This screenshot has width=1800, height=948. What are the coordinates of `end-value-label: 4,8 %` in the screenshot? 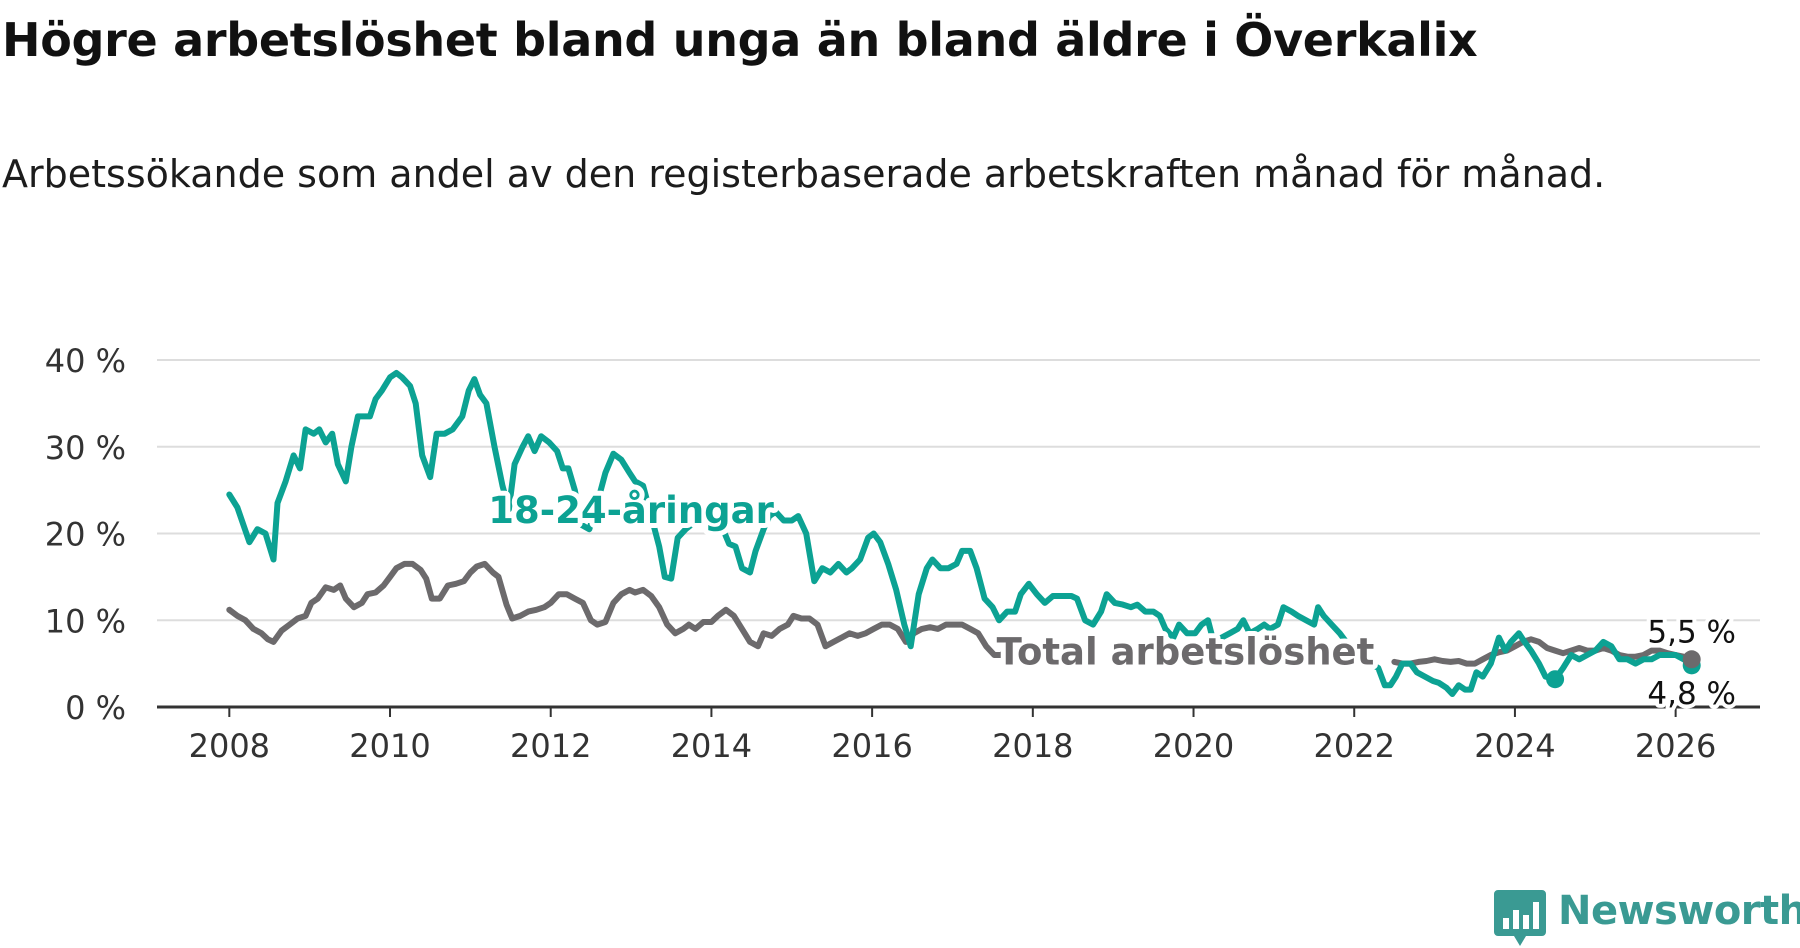 It's located at (1691, 694).